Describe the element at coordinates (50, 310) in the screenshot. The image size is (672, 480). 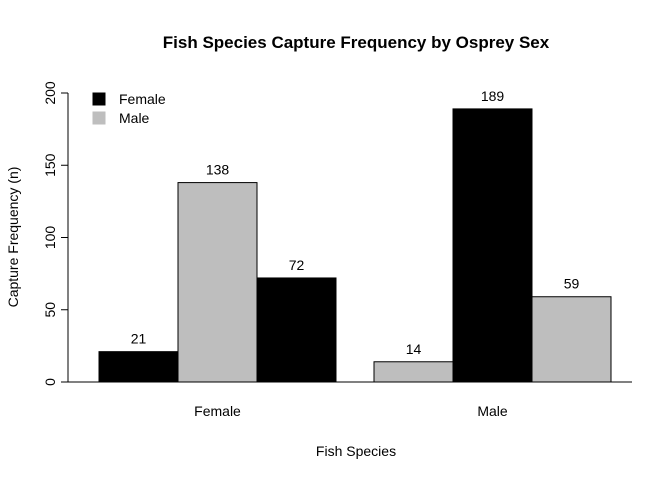
I see `y-tick-label: 50` at that location.